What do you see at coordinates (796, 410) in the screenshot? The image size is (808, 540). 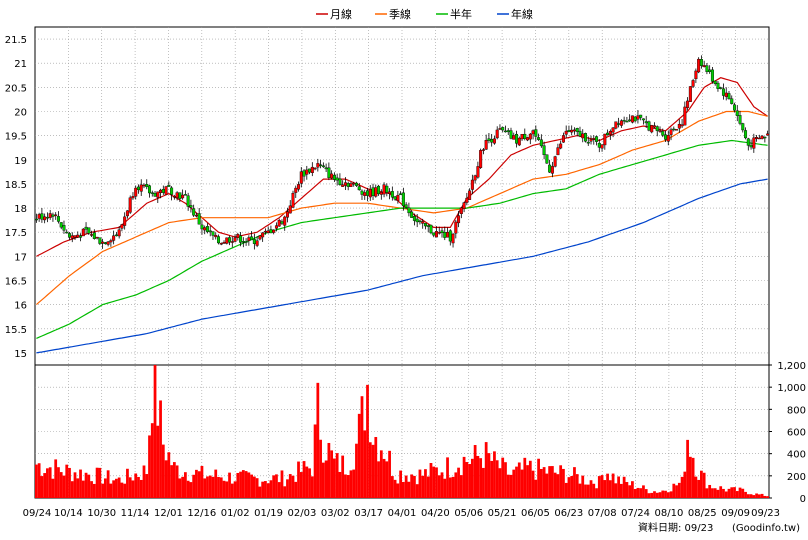 I see `volume-tick-label: 800` at bounding box center [796, 410].